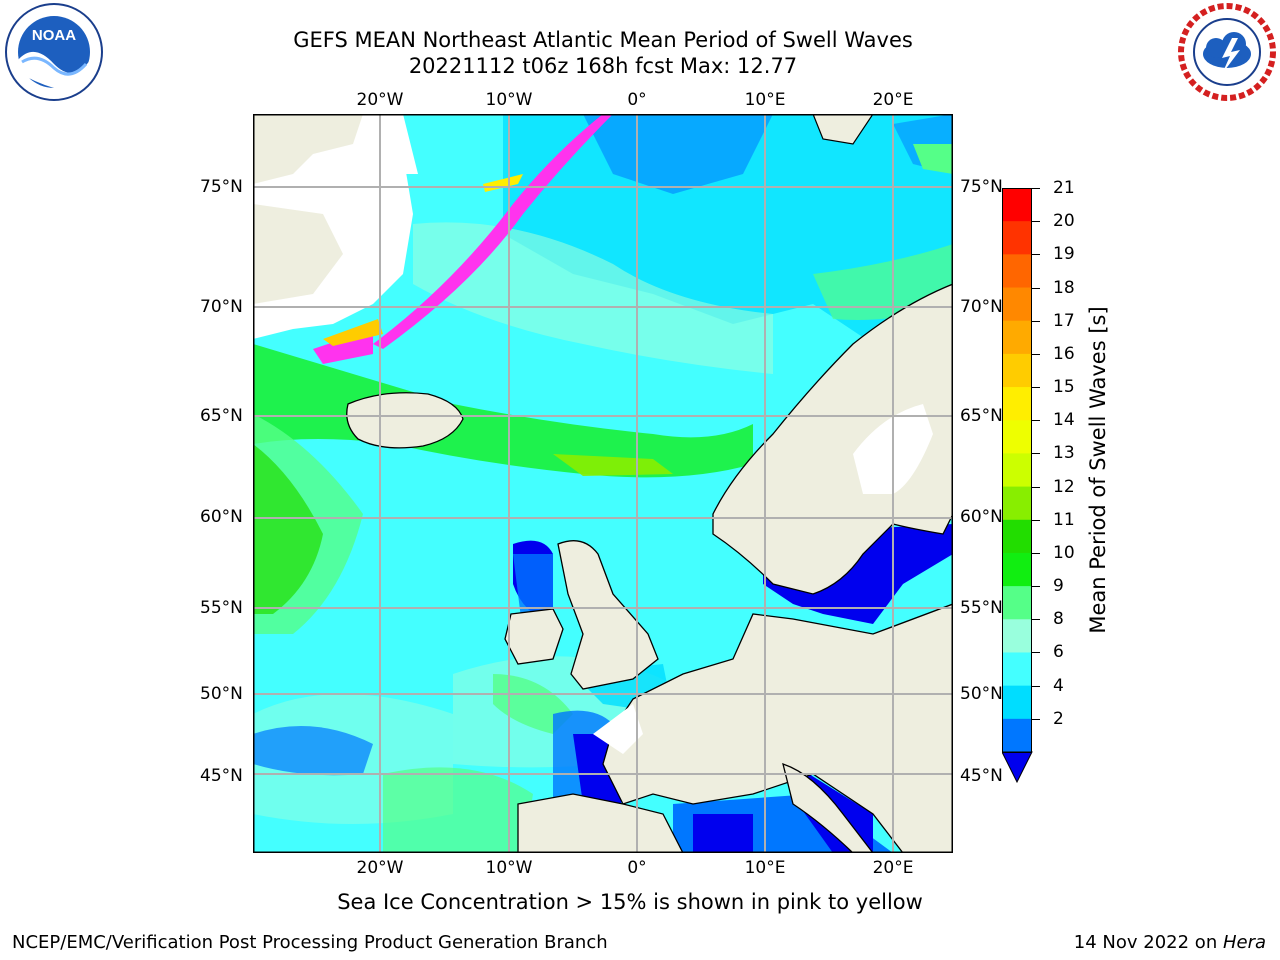  Describe the element at coordinates (981, 307) in the screenshot. I see `lat-label-right-70n: 70°N` at that location.